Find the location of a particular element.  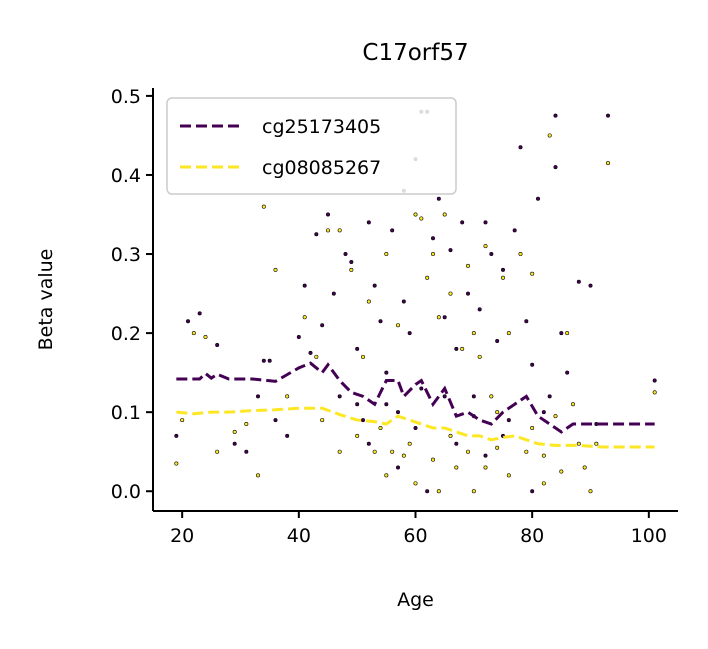

x-tick-label: 80 is located at coordinates (532, 536).